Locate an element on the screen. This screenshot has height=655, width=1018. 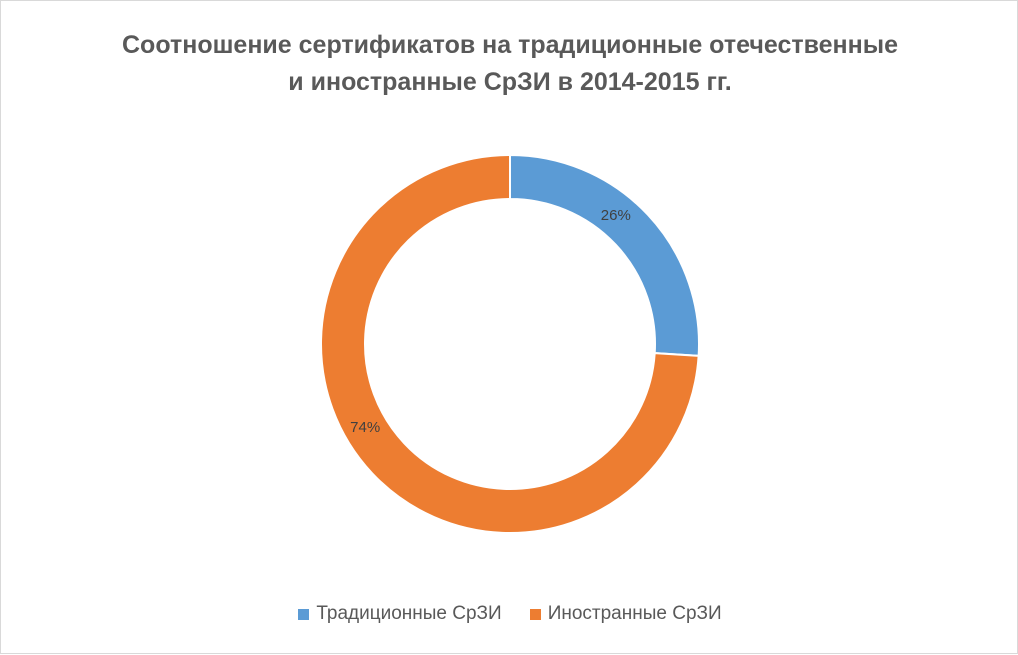
legend-swatch-foreign is located at coordinates (535, 614).